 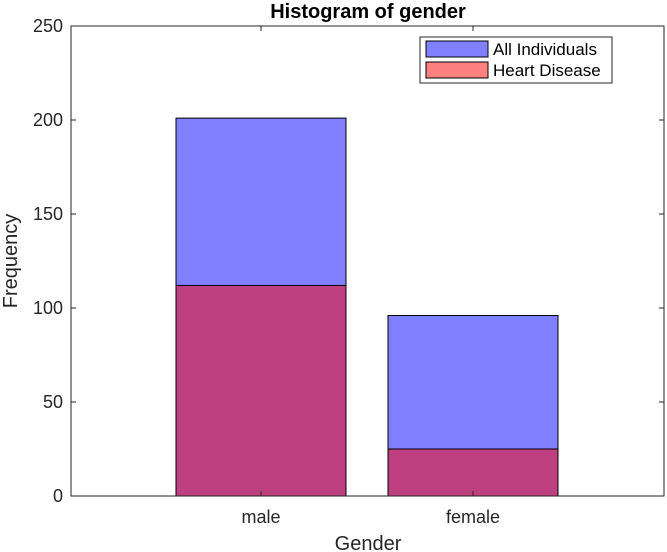 I want to click on y-tick-label: 200, so click(x=48, y=120).